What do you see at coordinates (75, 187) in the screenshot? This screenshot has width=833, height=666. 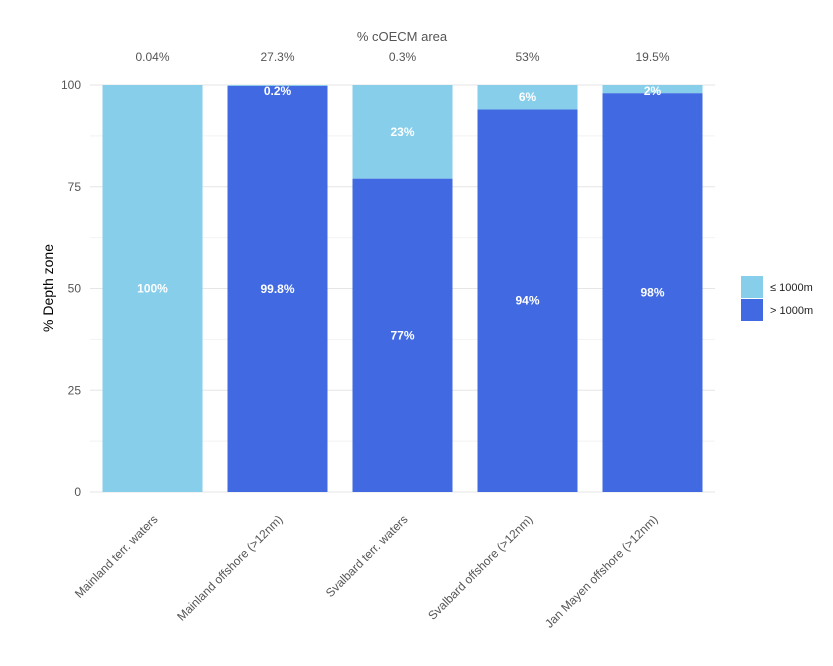 I see `y-tick-label: 75` at bounding box center [75, 187].